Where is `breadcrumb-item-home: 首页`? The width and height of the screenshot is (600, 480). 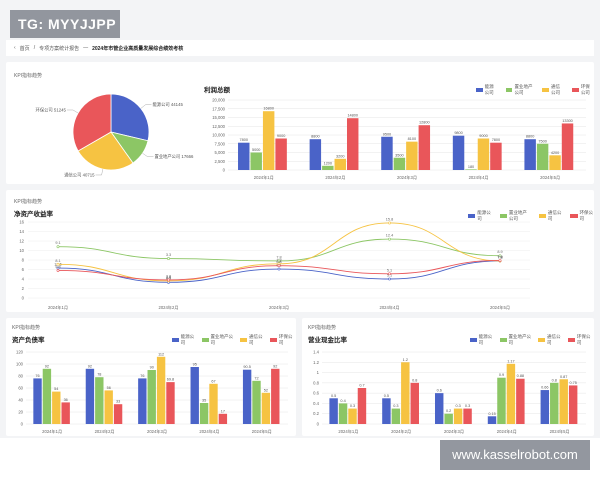 breadcrumb-item-home: 首页 is located at coordinates (24, 48).